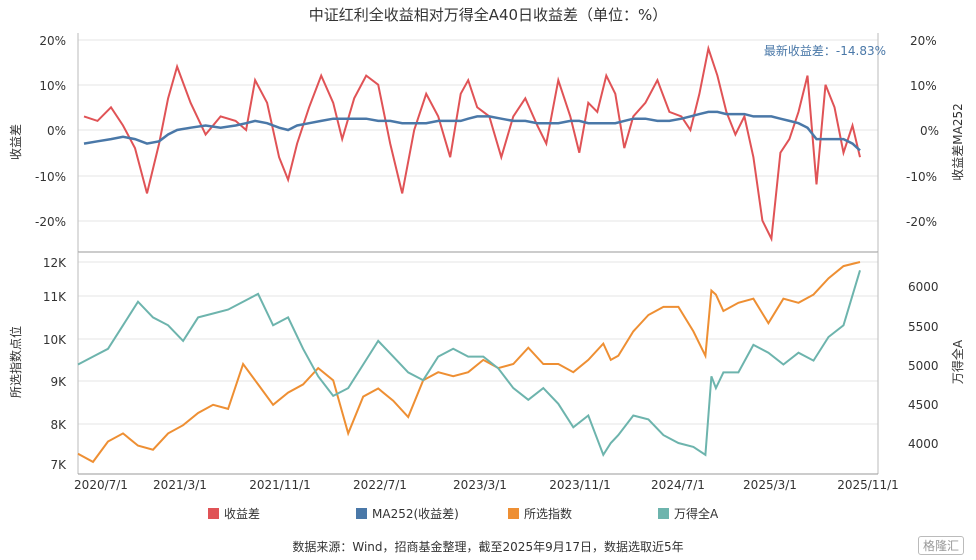 The height and width of the screenshot is (560, 976). Describe the element at coordinates (180, 485) in the screenshot. I see `xtick-1: 2021/3/1` at that location.